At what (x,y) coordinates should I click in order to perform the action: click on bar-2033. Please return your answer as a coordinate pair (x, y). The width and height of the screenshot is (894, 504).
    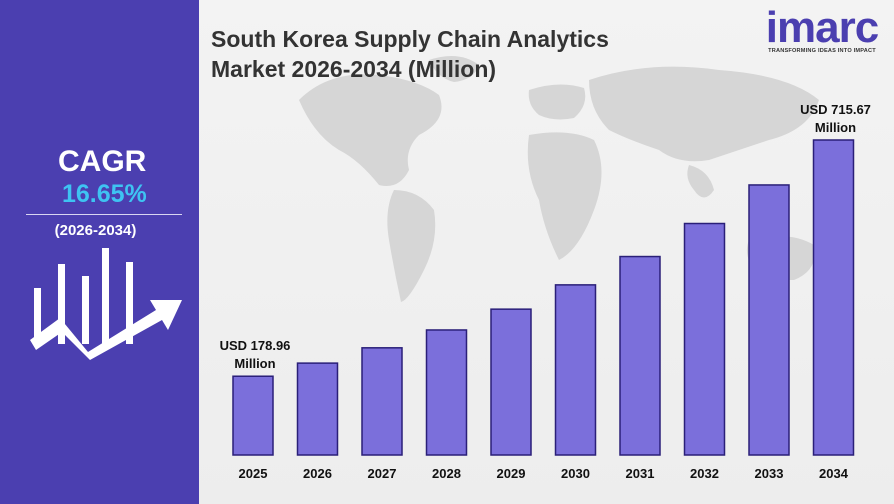
    Looking at the image, I should click on (769, 320).